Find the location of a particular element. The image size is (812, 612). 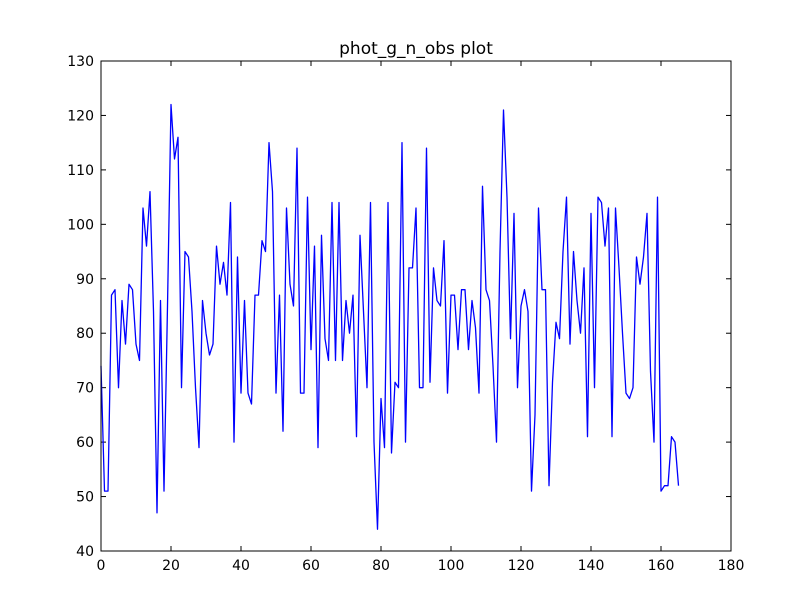

x-tick-label: 80 is located at coordinates (381, 566).